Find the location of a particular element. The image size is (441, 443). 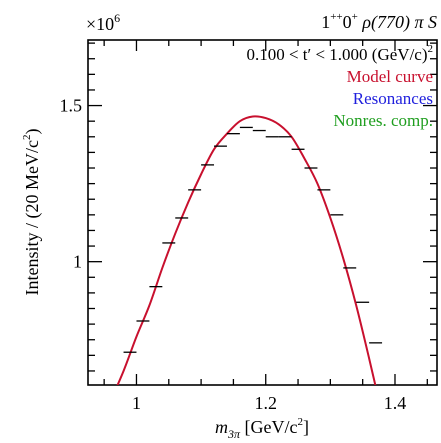

x-tick-label: 1 is located at coordinates (136, 403).